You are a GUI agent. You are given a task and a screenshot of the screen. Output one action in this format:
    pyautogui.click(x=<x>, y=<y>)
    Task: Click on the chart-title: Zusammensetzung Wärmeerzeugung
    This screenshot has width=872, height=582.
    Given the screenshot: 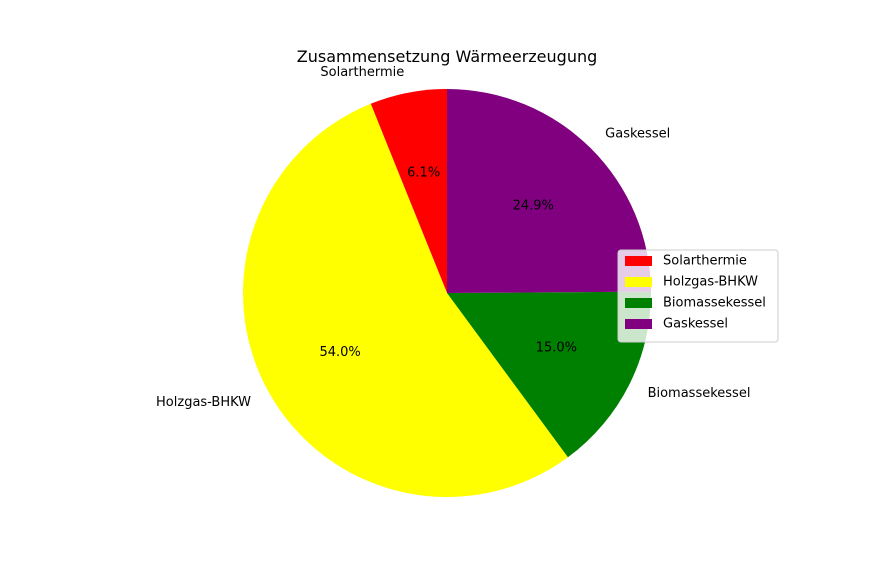 What is the action you would take?
    pyautogui.click(x=447, y=56)
    